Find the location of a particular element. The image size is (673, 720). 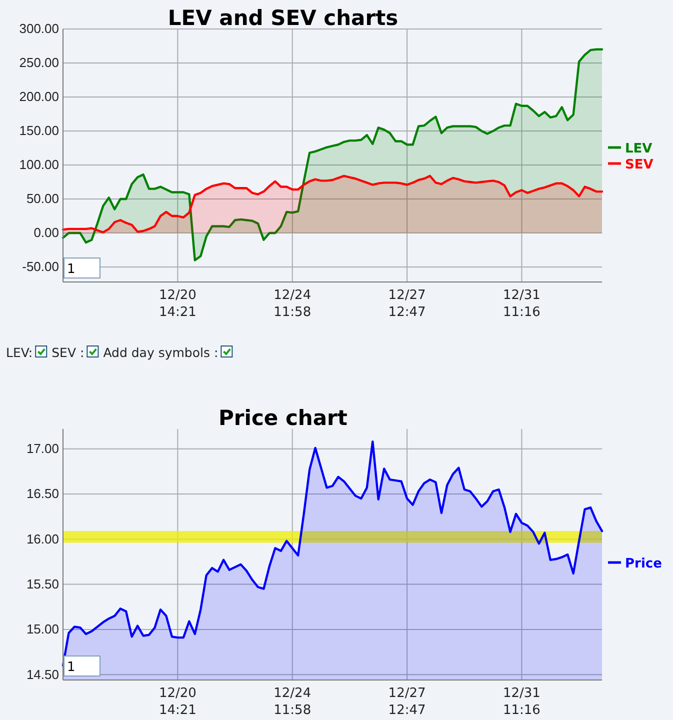

text: SEV : is located at coordinates (68, 352).